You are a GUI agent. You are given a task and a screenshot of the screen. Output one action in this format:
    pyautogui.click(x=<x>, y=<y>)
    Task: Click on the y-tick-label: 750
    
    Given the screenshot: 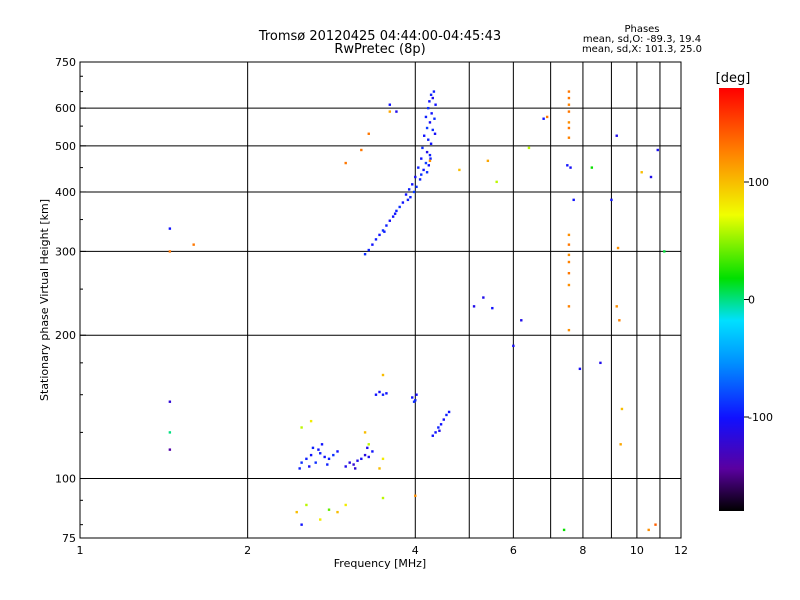 What is the action you would take?
    pyautogui.click(x=65, y=62)
    